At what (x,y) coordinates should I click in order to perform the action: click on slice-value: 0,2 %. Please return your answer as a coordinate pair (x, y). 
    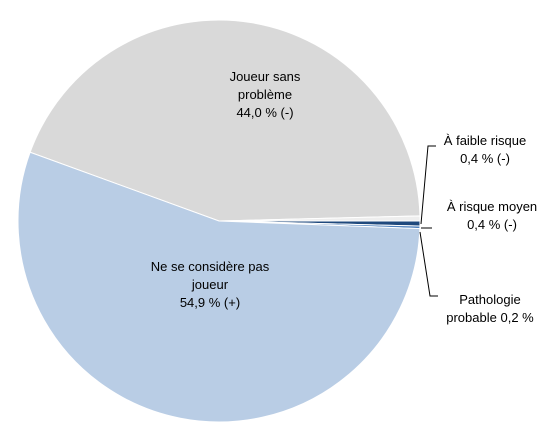
    Looking at the image, I should click on (517, 317).